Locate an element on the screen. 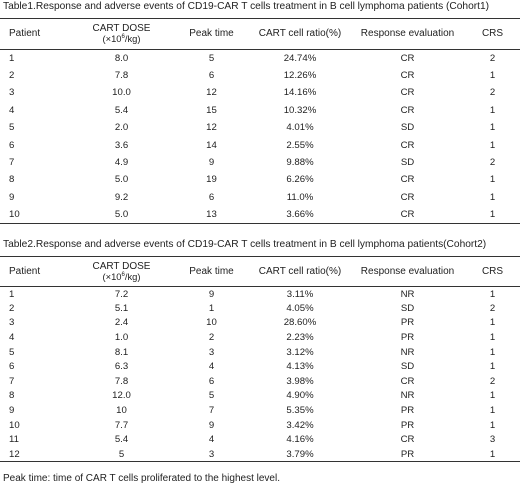 The width and height of the screenshot is (520, 488). table-row: 7 4.9 9 9.88% SD 2 is located at coordinates (260, 162).